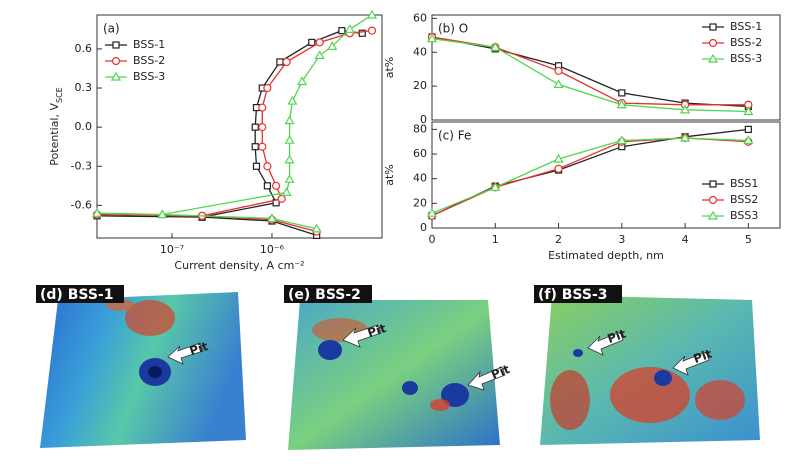  I want to click on x-tick-label: 10⁻⁷, so click(172, 249).